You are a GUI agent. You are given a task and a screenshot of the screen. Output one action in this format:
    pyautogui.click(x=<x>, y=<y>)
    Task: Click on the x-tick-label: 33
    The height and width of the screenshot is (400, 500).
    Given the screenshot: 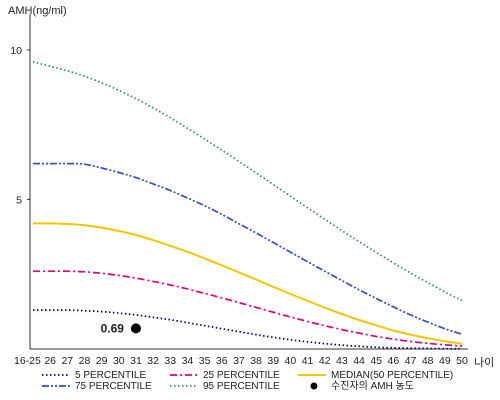 What is the action you would take?
    pyautogui.click(x=170, y=361)
    